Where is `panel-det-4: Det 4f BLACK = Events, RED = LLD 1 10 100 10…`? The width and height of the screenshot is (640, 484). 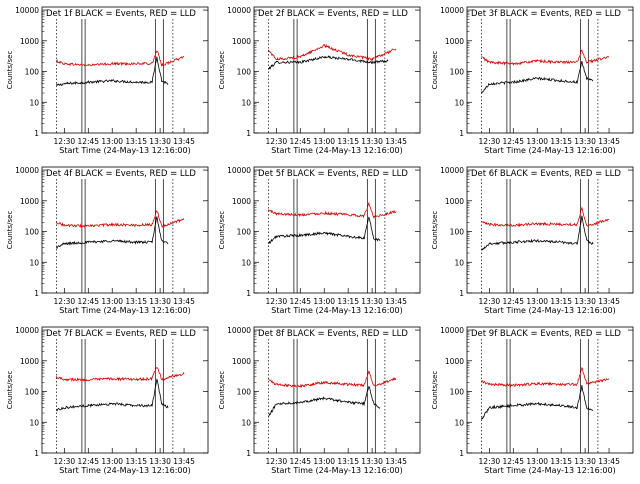 panel-det-4: Det 4f BLACK = Events, RED = LLD 1 10 100 10… is located at coordinates (107, 240).